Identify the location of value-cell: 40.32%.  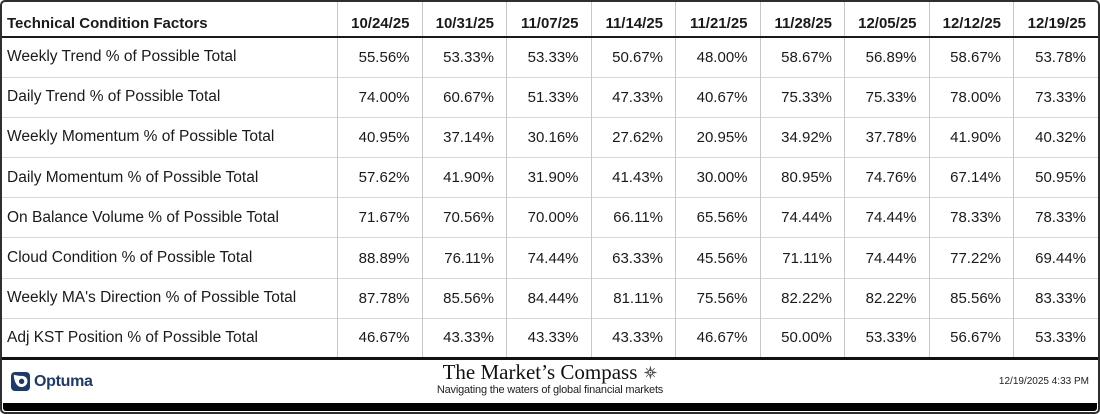
(1055, 137).